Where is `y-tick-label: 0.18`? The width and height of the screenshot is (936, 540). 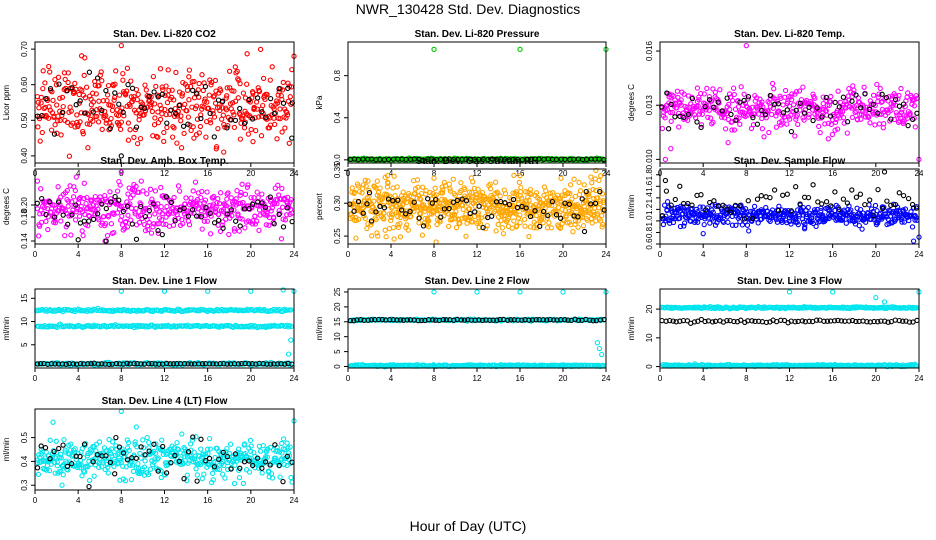 y-tick-label: 0.18 is located at coordinates (24, 217).